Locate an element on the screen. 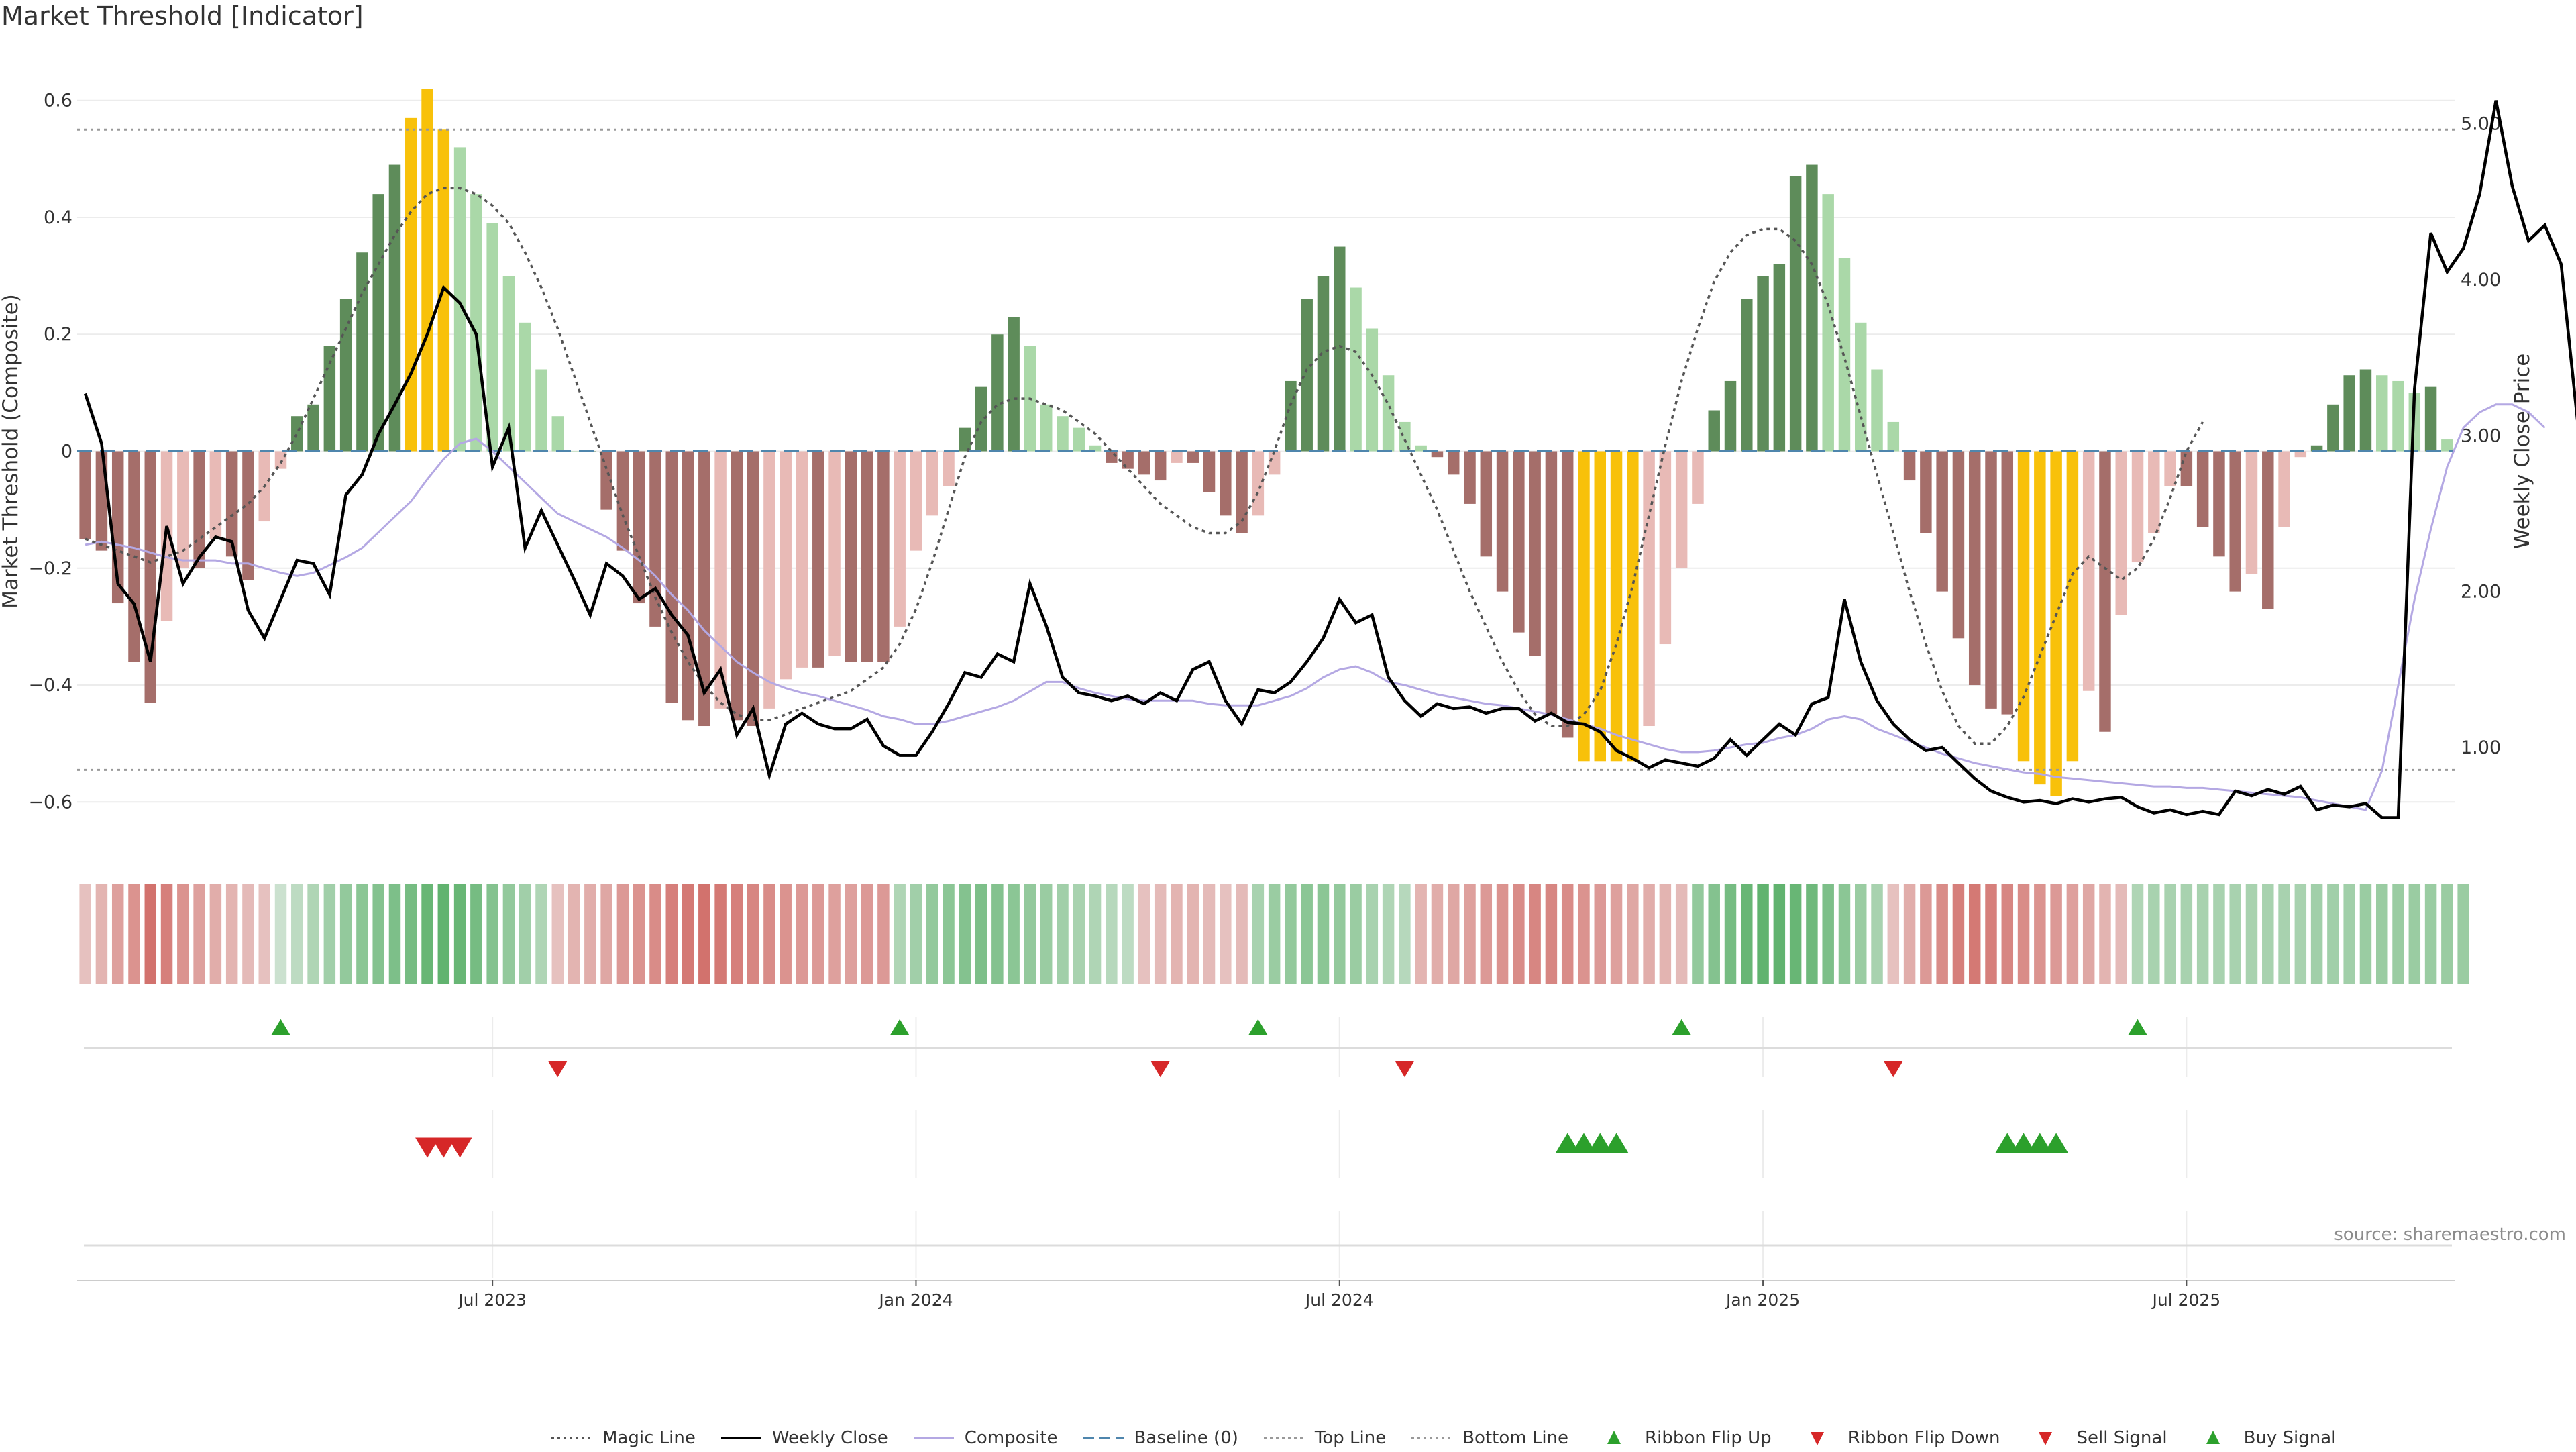 The height and width of the screenshot is (1452, 2576). ribbon-flip-down-marker is located at coordinates (1160, 1070).